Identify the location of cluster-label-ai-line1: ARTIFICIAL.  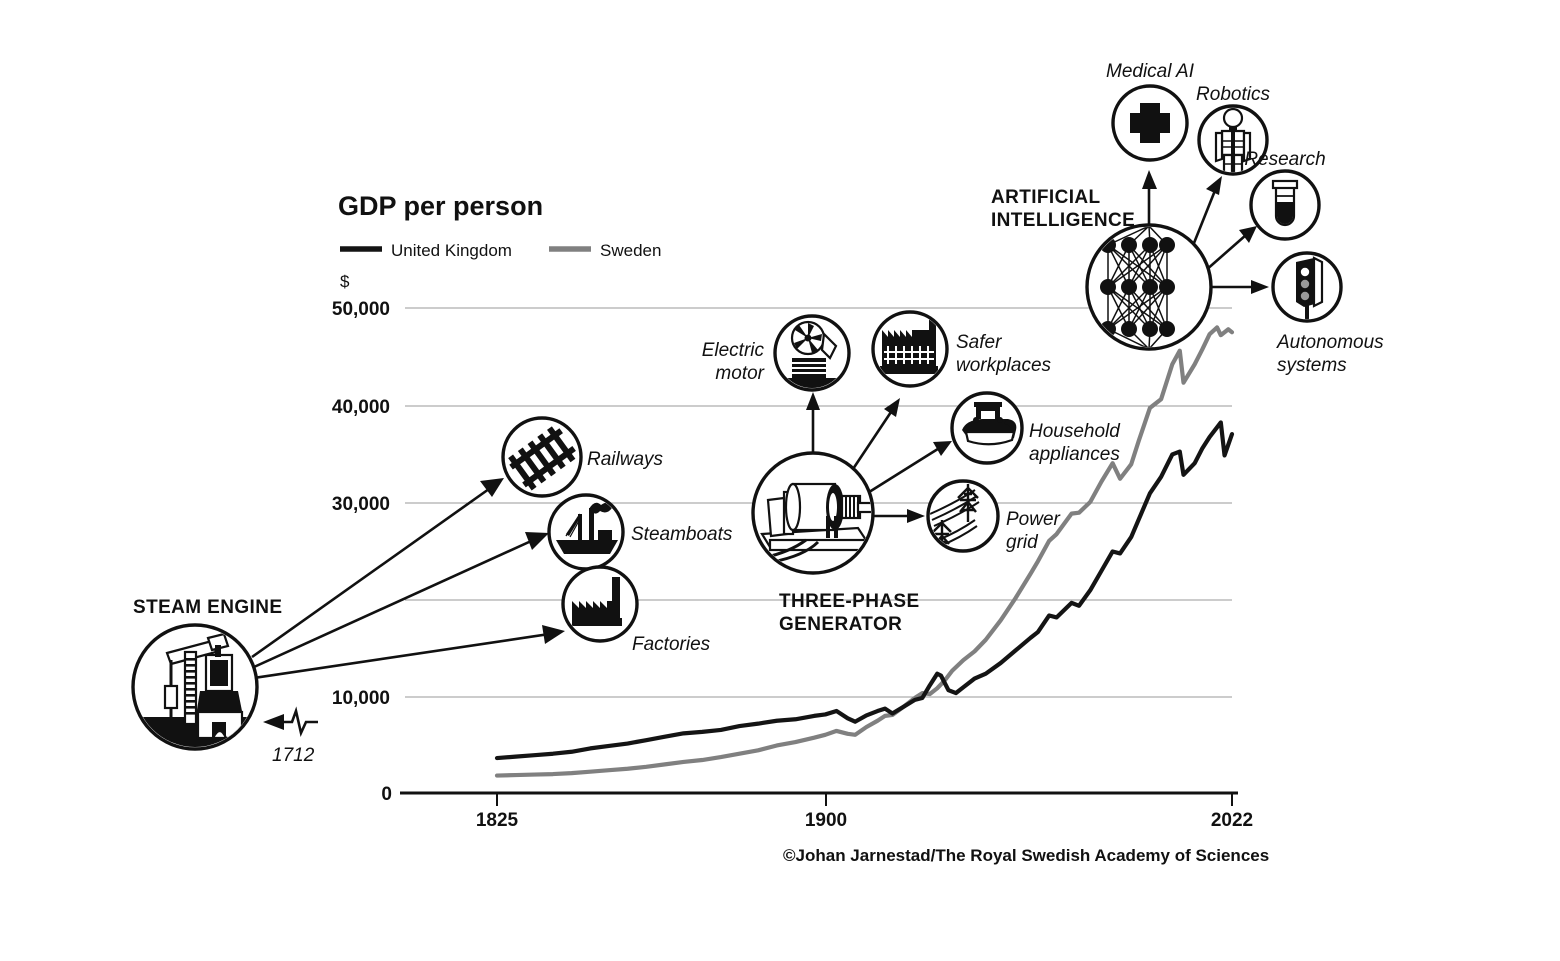
(1046, 197).